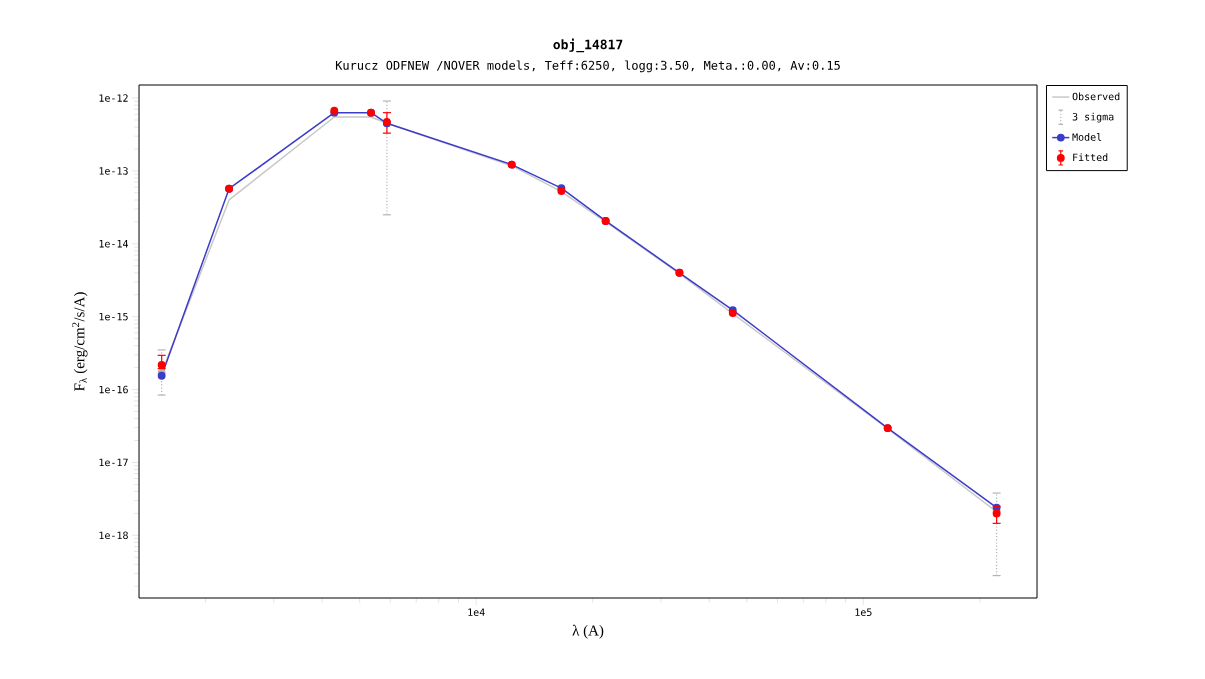 This screenshot has width=1205, height=679. I want to click on y-tick-label: 1e-16, so click(113, 389).